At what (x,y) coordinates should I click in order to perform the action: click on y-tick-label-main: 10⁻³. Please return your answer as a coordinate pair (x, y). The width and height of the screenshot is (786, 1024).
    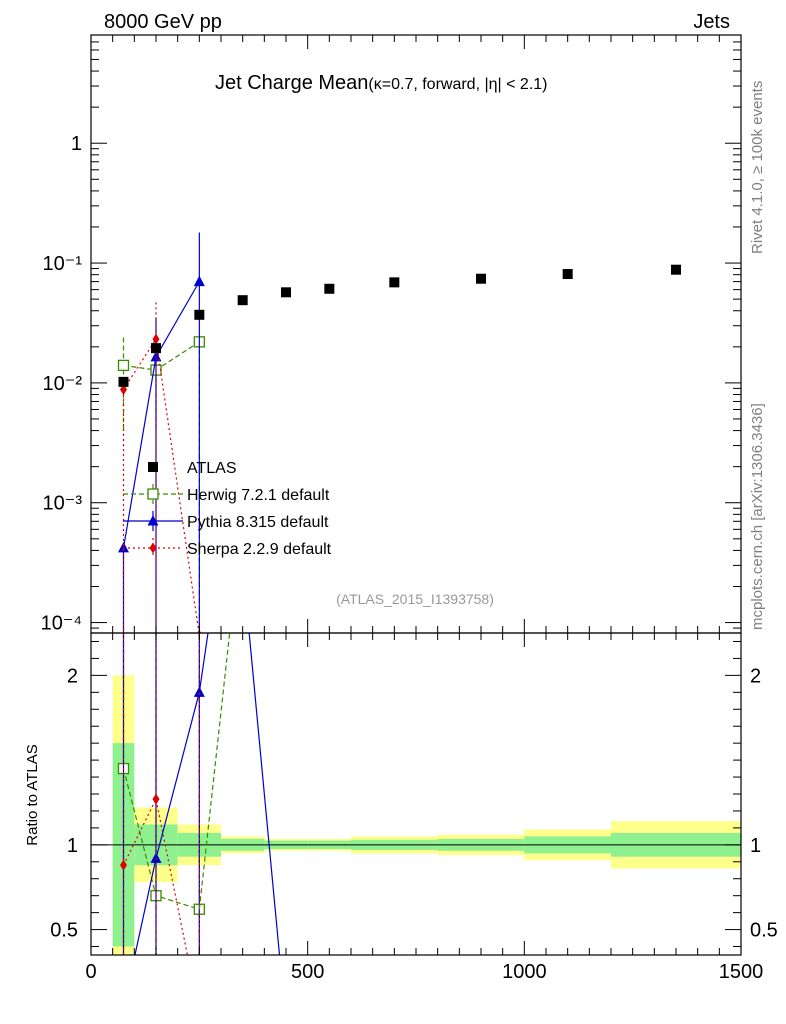
    Looking at the image, I should click on (63, 504).